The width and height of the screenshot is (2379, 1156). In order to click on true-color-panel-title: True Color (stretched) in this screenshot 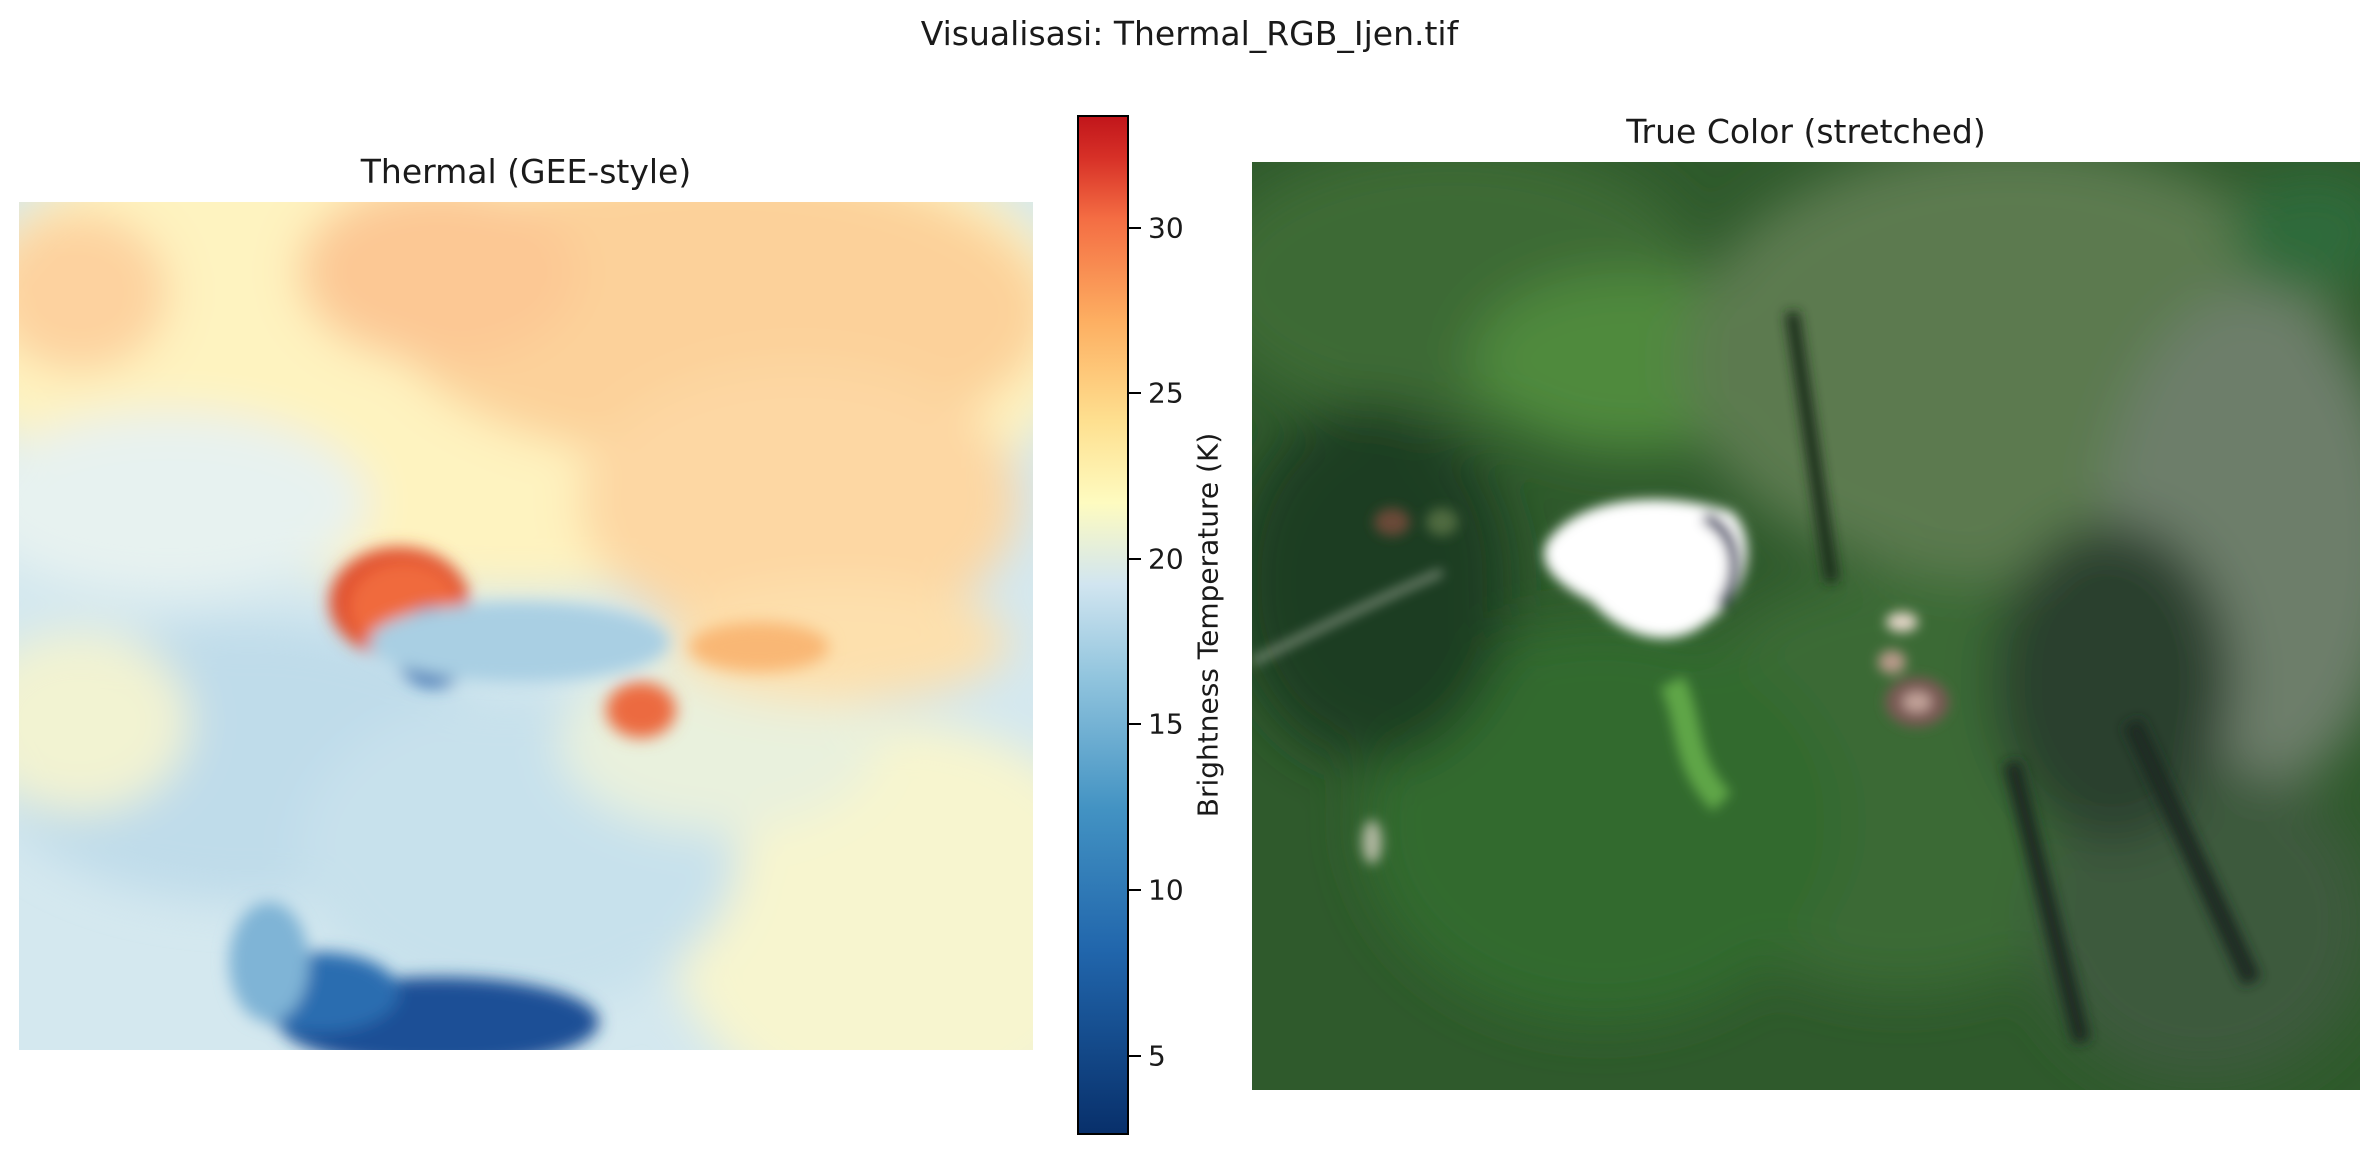, I will do `click(1806, 131)`.